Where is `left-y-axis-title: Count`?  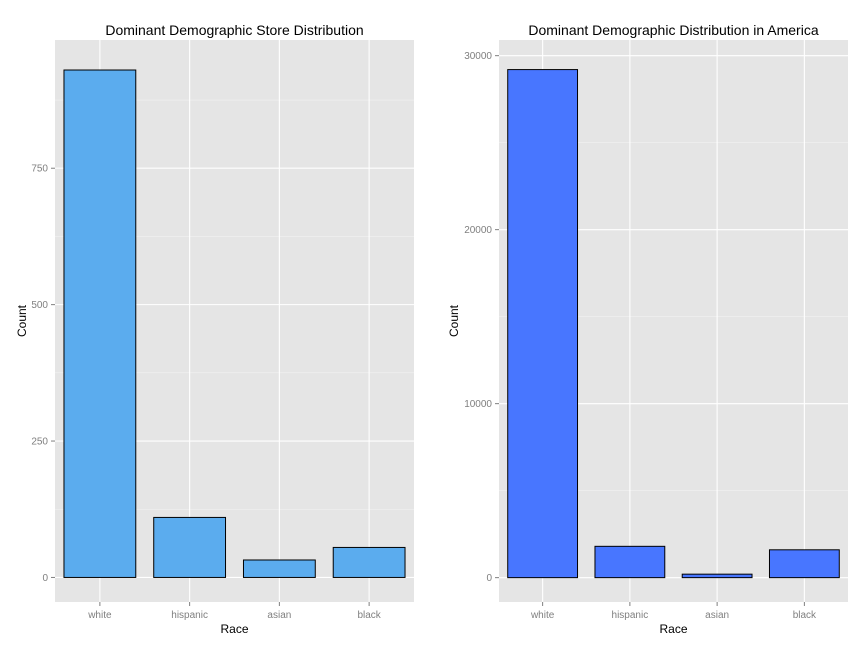
left-y-axis-title: Count is located at coordinates (22, 320).